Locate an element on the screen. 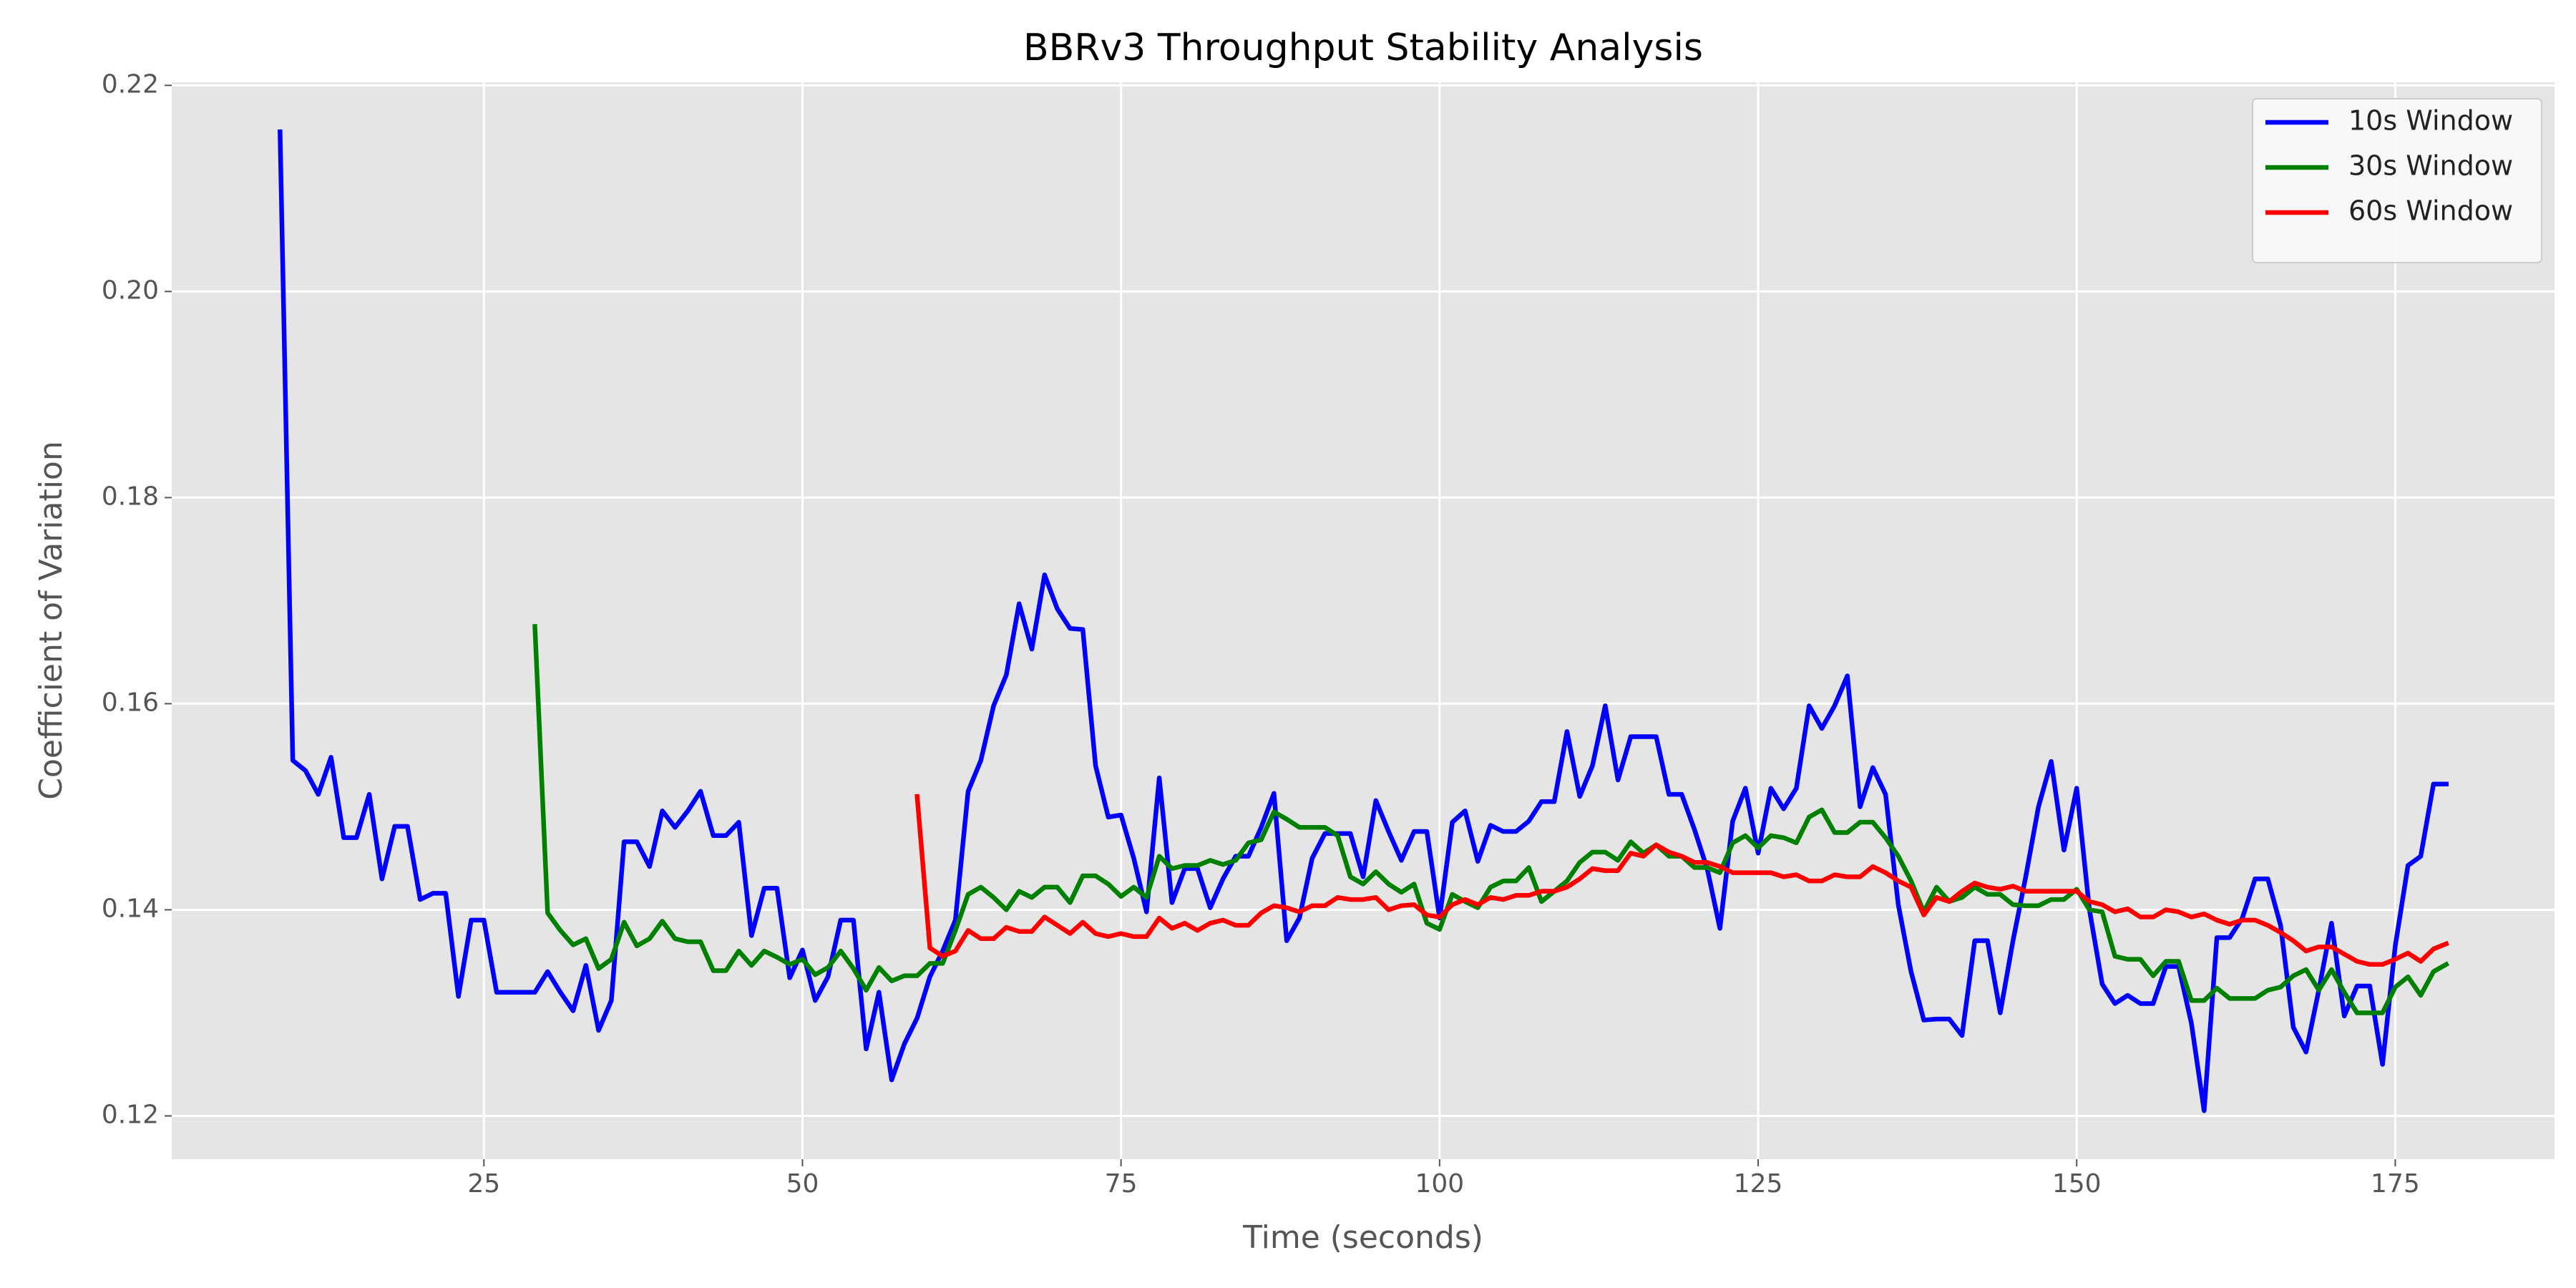 This screenshot has width=2576, height=1288. x-tick-label: 125 is located at coordinates (1758, 1184).